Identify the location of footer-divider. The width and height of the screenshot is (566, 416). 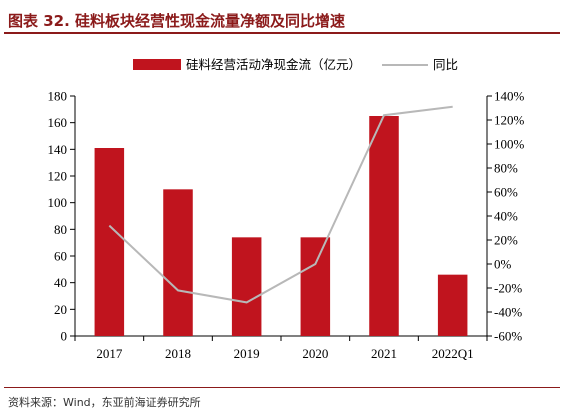
(282, 387).